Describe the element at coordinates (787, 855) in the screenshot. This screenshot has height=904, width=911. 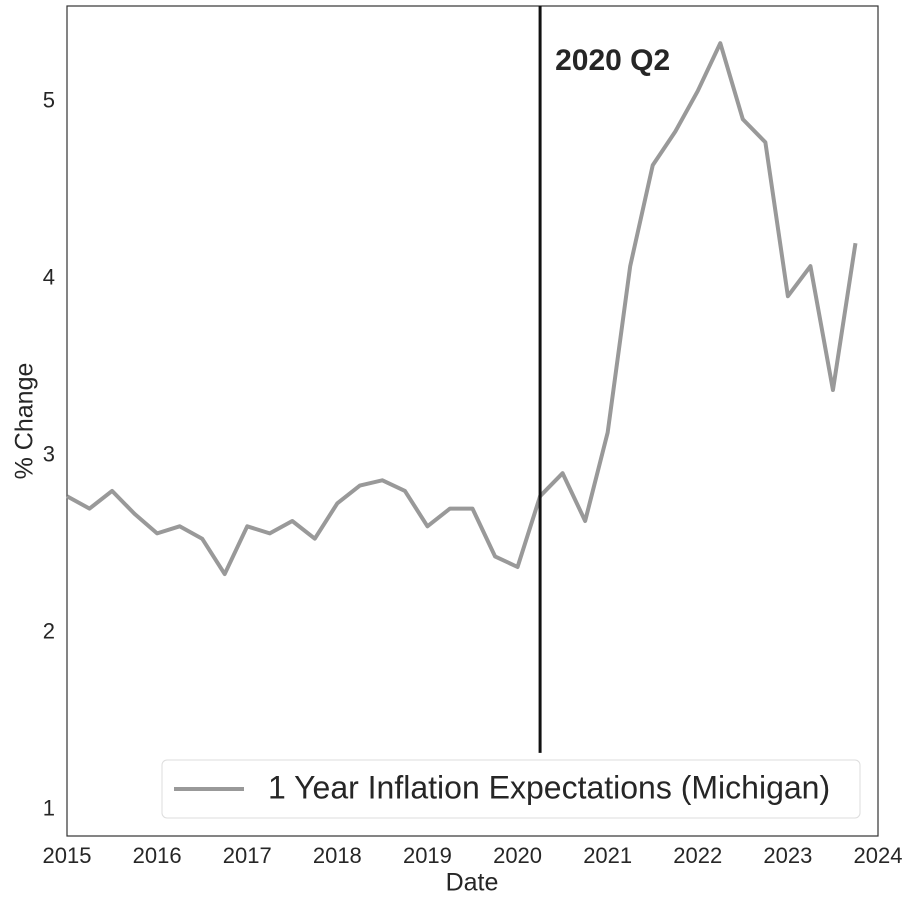
I see `x-tick-label: 2023` at that location.